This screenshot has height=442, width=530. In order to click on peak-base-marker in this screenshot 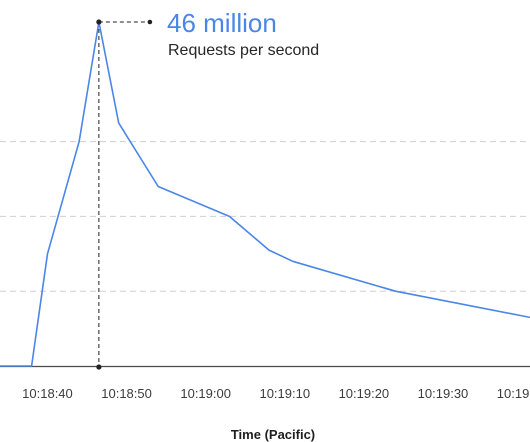, I will do `click(99, 367)`.